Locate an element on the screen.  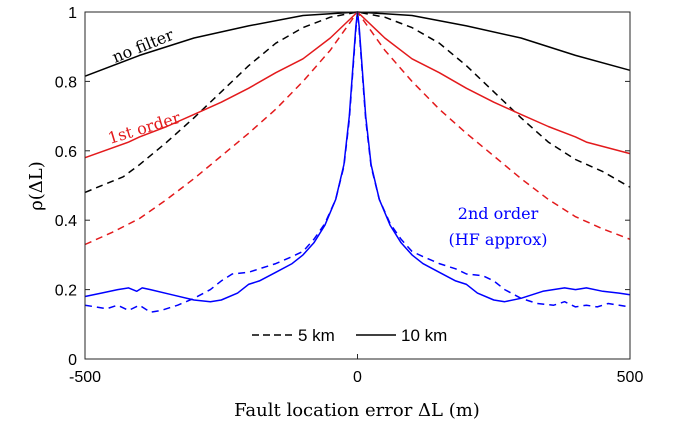
y-tick-label-1: 0.2 is located at coordinates (66, 291).